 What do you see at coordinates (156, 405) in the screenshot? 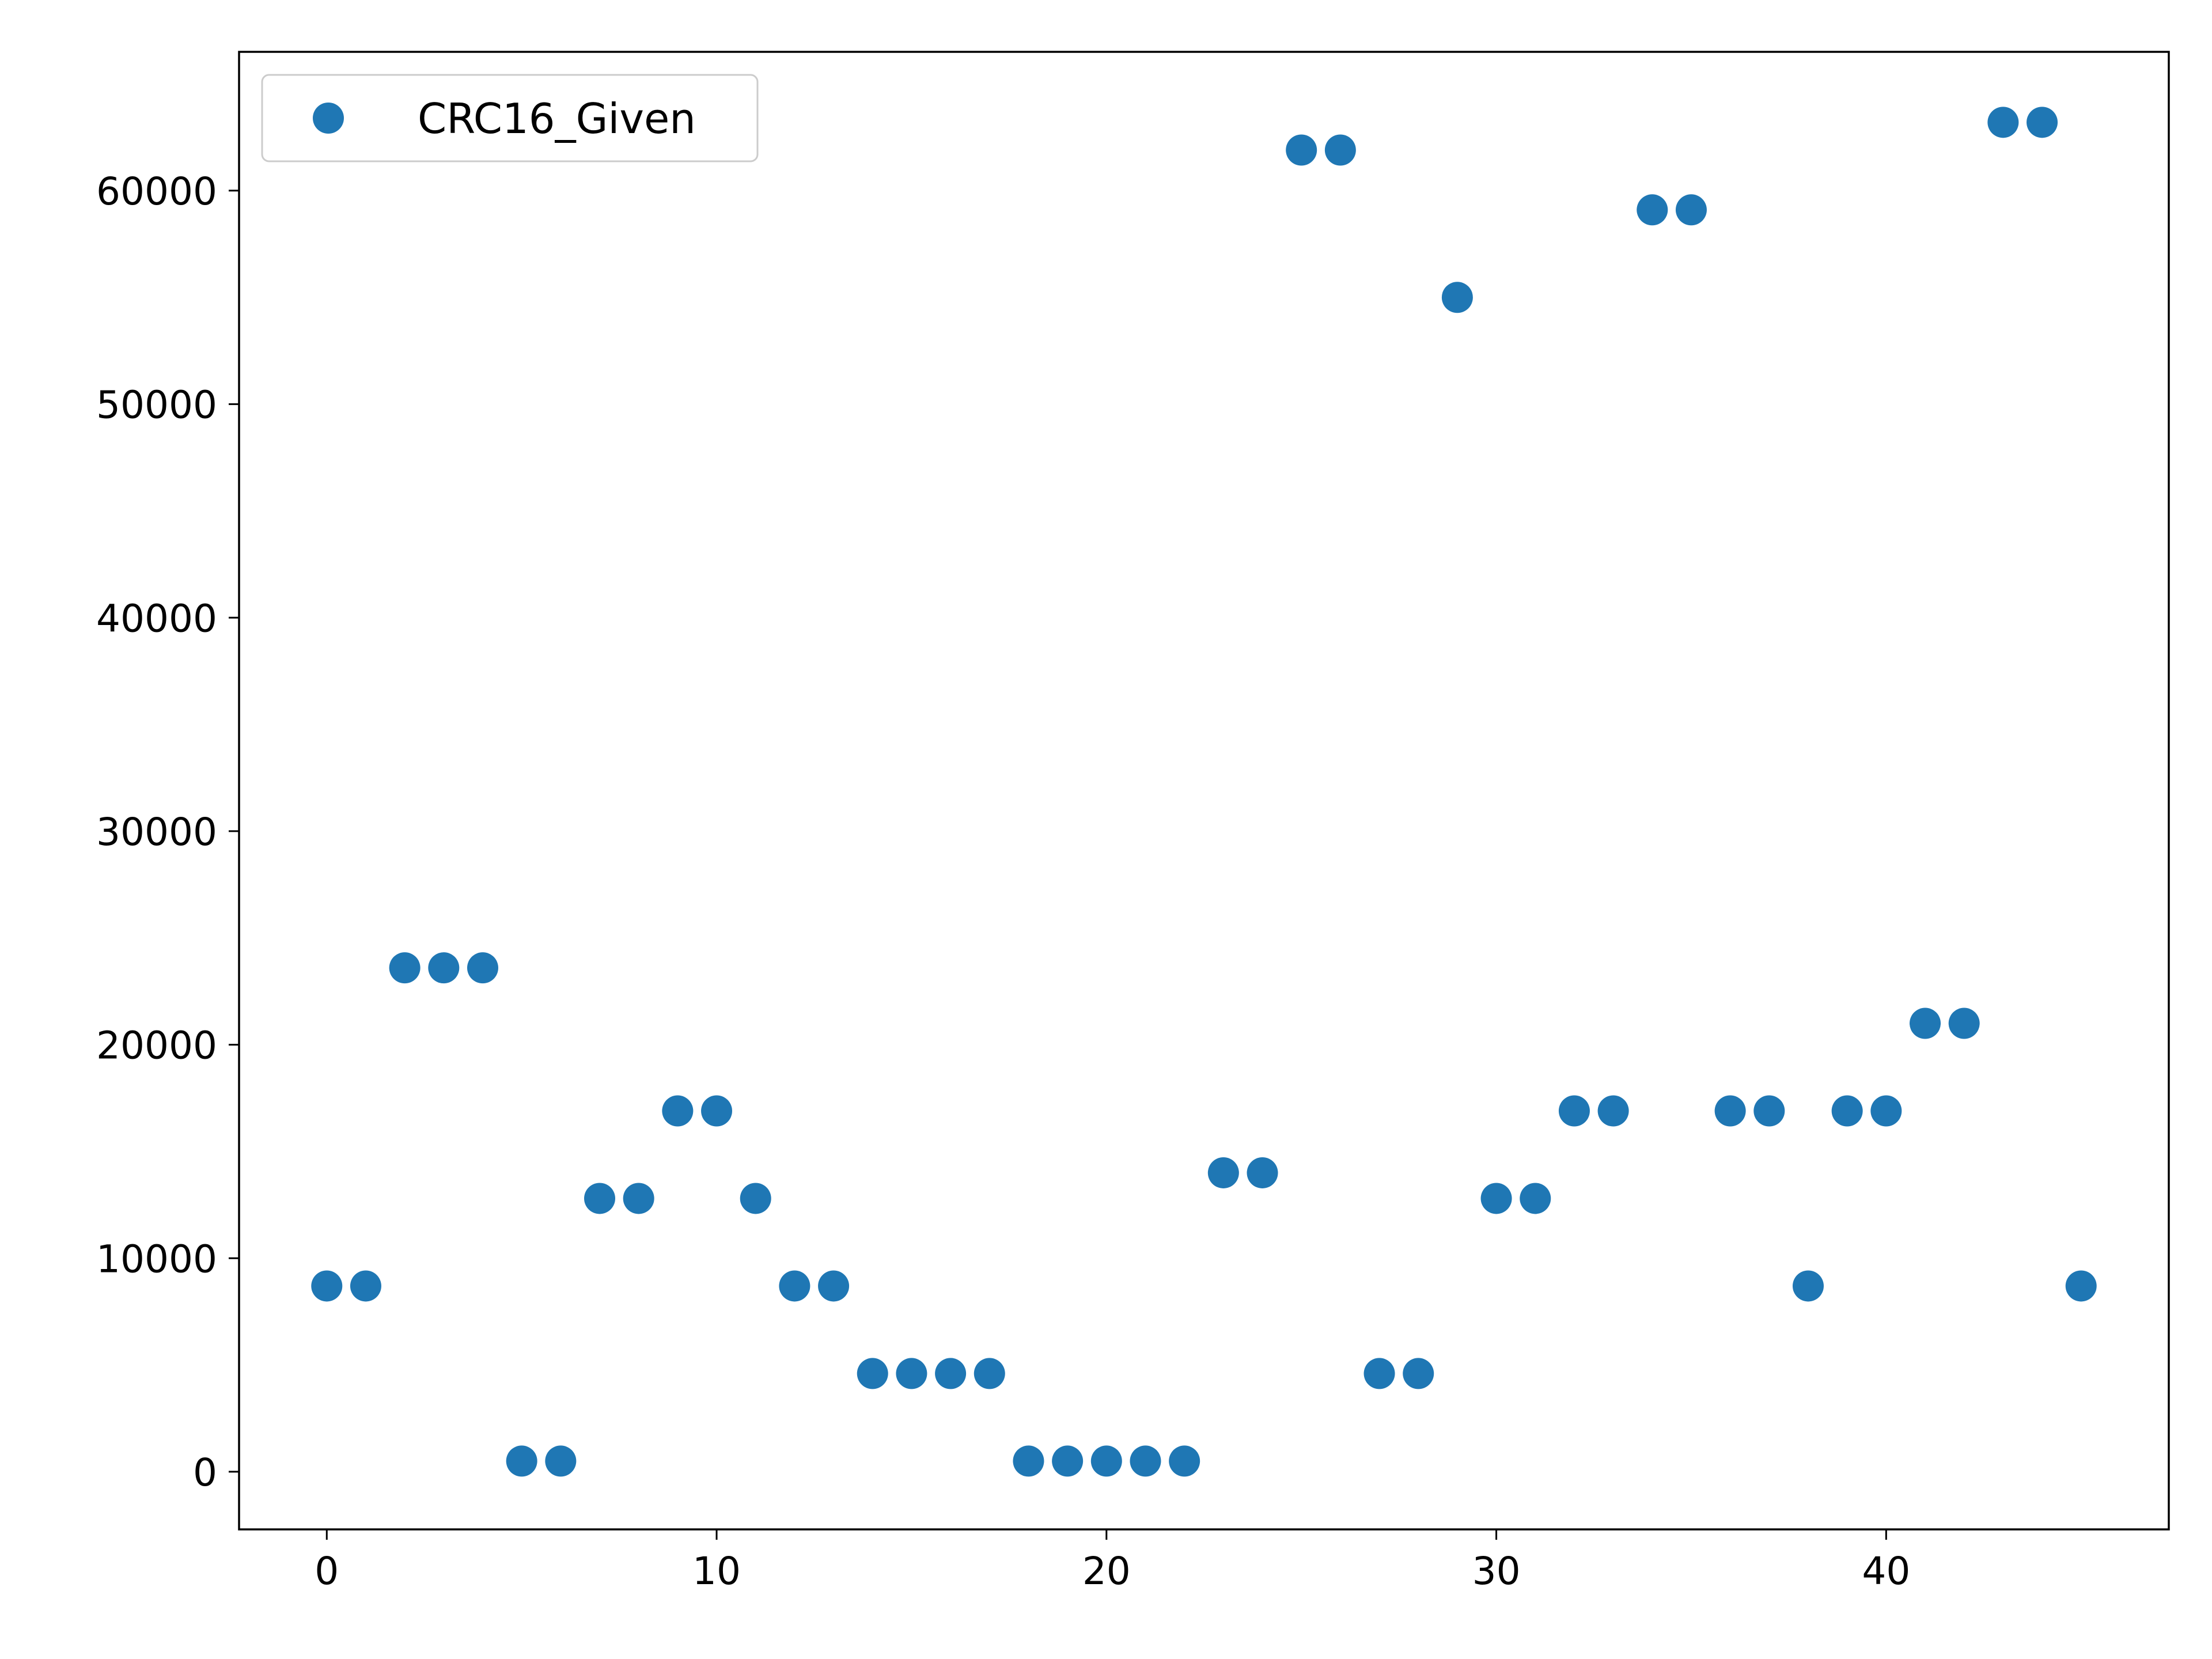
I see `y-tick-label: 50000` at bounding box center [156, 405].